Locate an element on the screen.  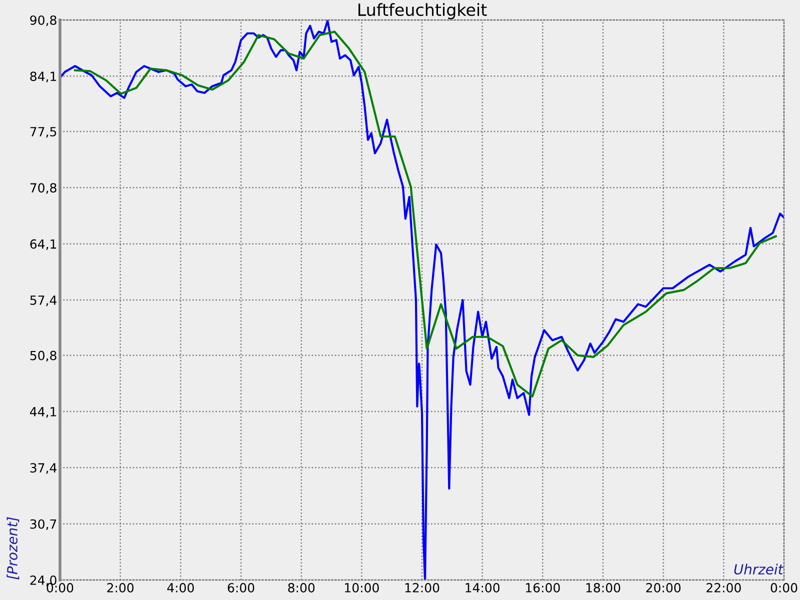
y-tick-label: 44,1 is located at coordinates (43, 412).